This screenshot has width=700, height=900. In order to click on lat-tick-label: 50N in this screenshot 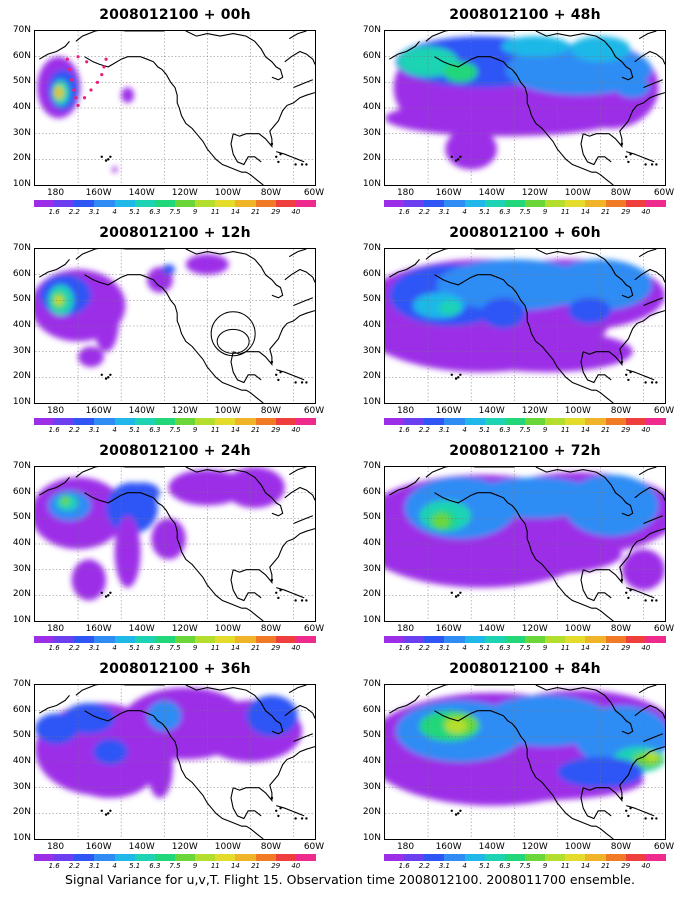, I will do `click(21, 517)`.